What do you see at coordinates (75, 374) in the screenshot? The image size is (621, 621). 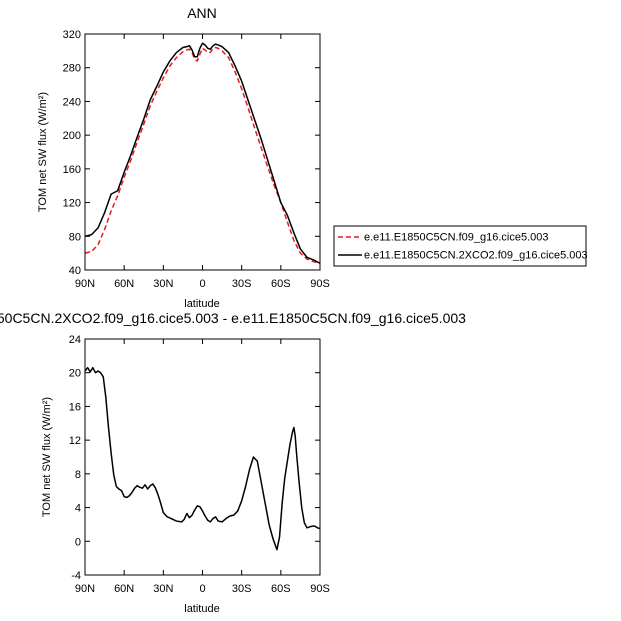 I see `bottom-y-tick-label: 20` at bounding box center [75, 374].